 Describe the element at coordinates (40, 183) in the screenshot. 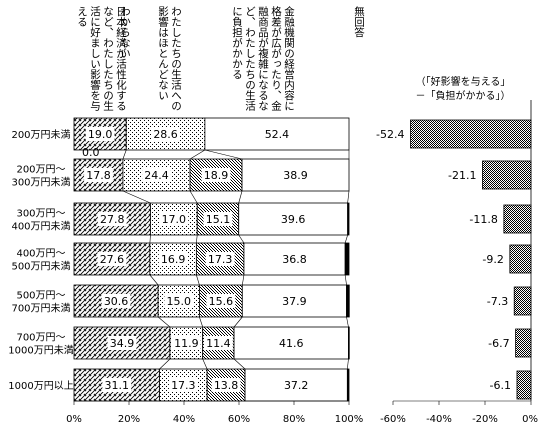

I see `category-label: 300万円未満` at that location.